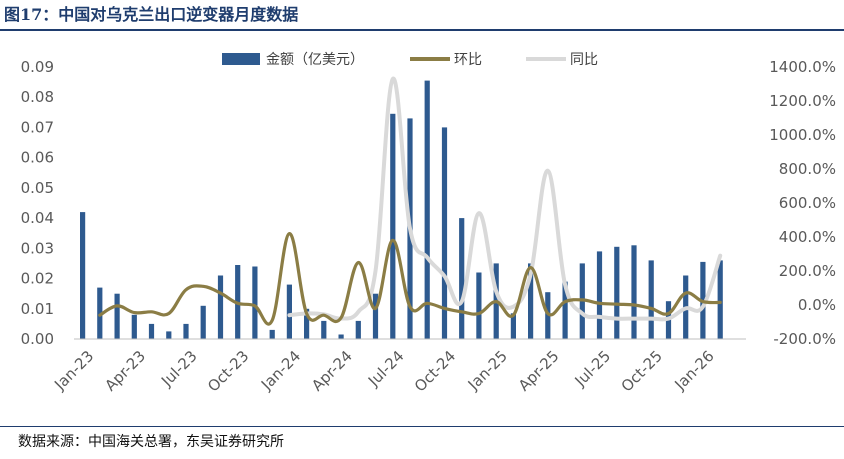  I want to click on x-tick-label: Oct-25, so click(642, 371).